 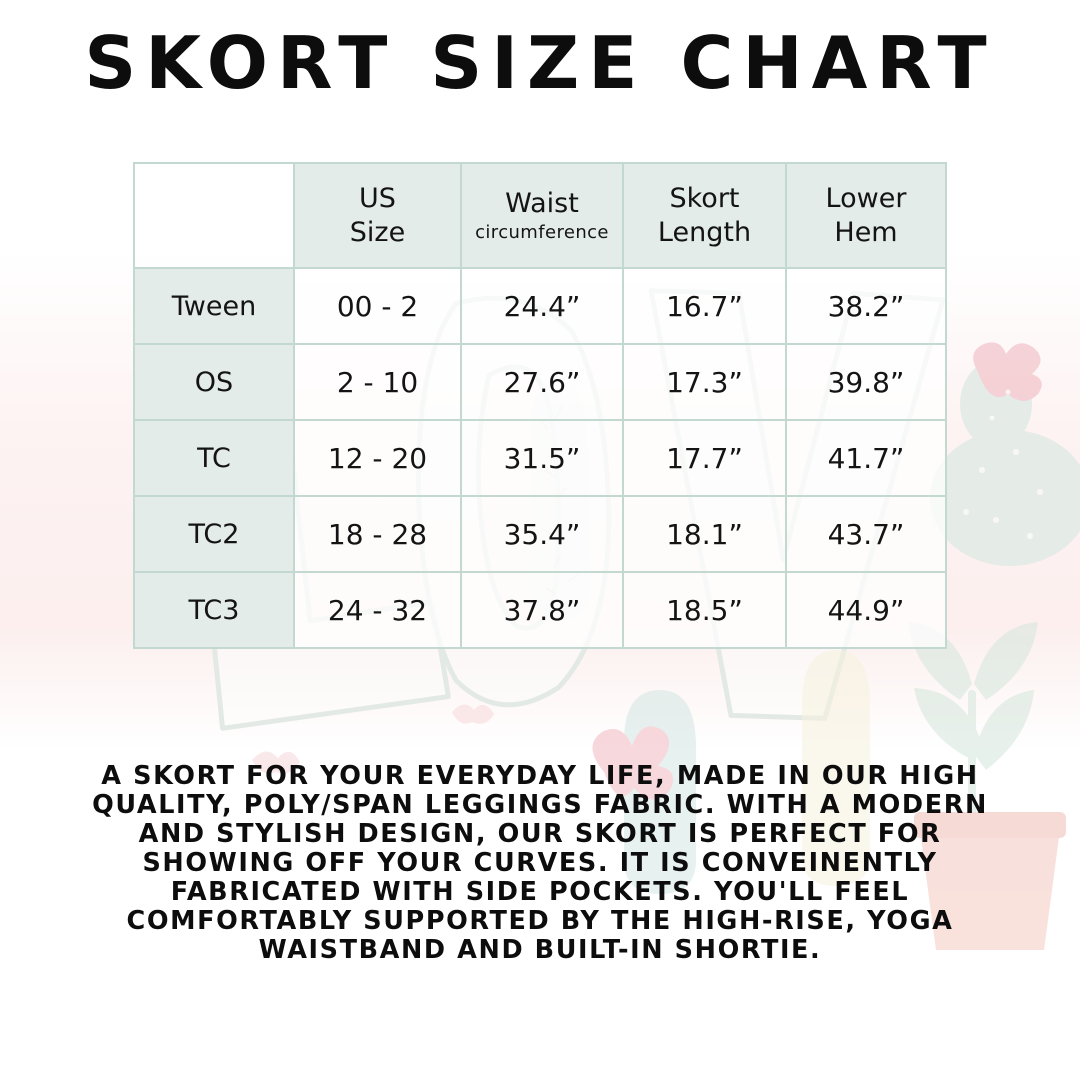 What do you see at coordinates (377, 306) in the screenshot?
I see `cell-tween-us-size: 00 - 2` at bounding box center [377, 306].